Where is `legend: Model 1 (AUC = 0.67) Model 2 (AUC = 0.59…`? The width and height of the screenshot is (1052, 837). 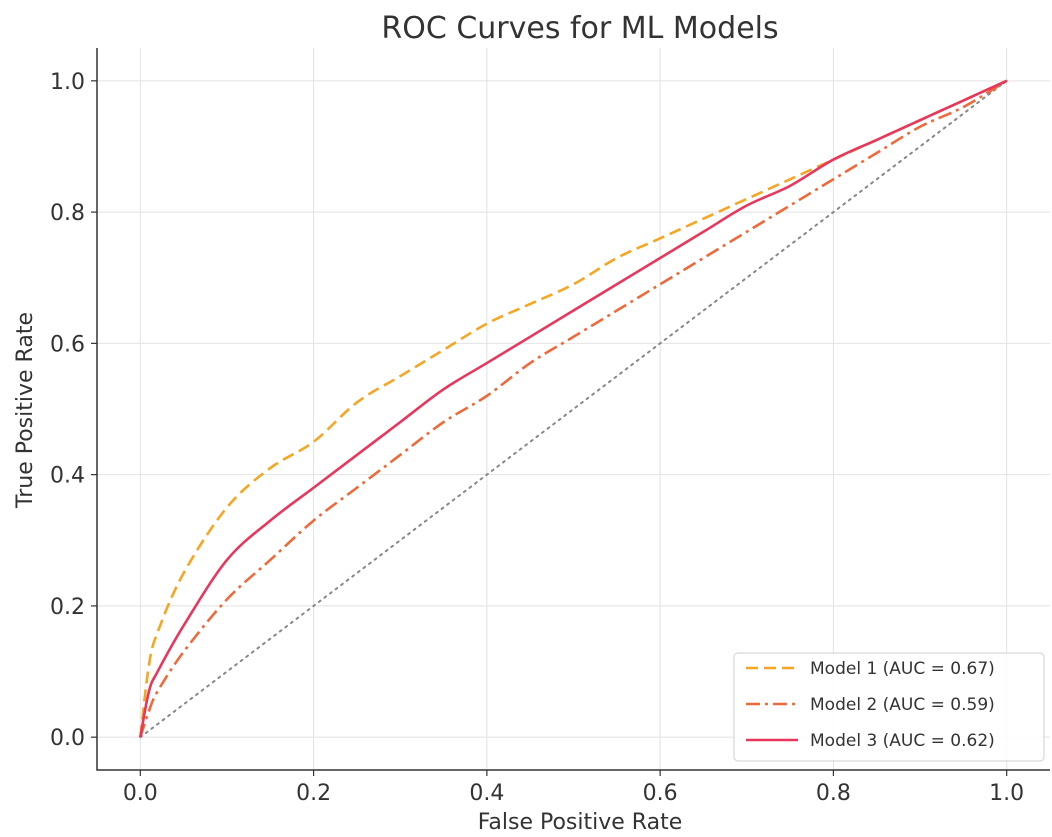 legend: Model 1 (AUC = 0.67) Model 2 (AUC = 0.59… is located at coordinates (889, 707).